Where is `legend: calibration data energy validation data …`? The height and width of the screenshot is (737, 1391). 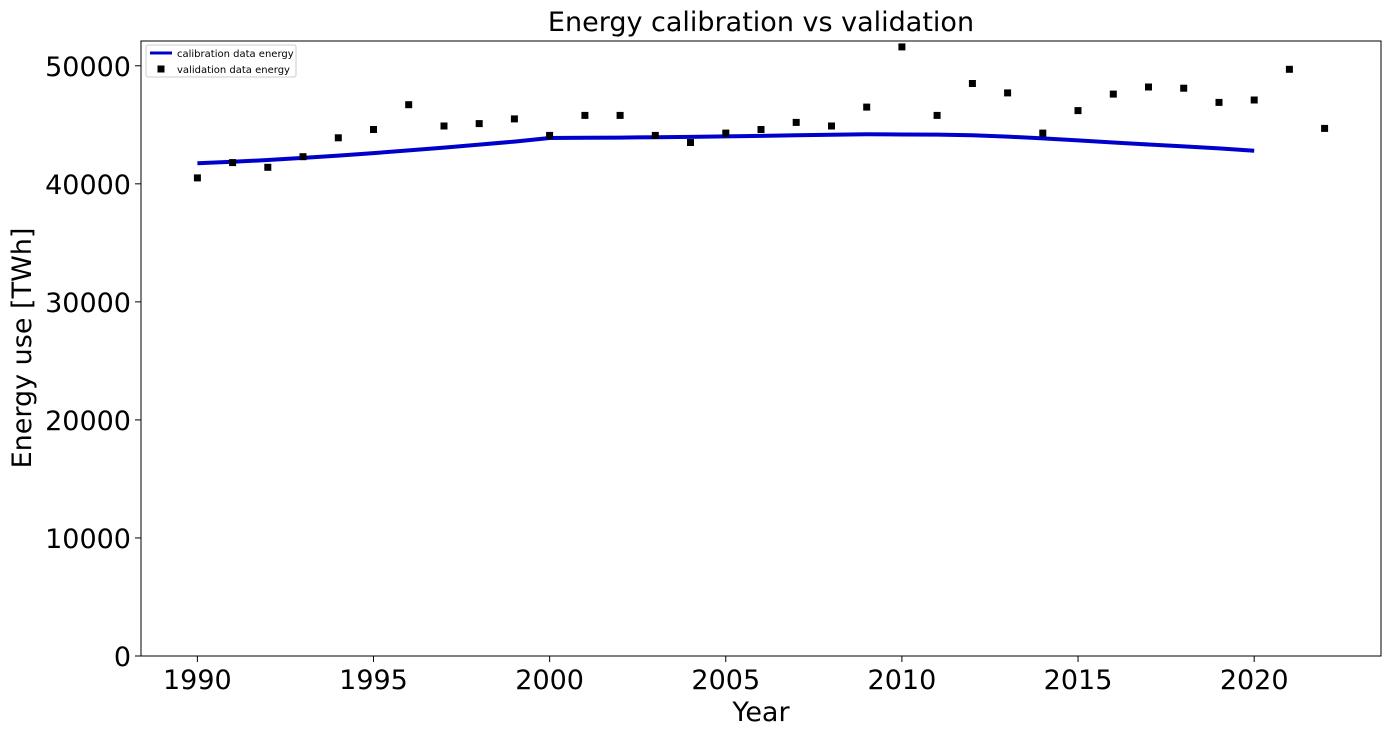
legend: calibration data energy validation data … is located at coordinates (221, 61).